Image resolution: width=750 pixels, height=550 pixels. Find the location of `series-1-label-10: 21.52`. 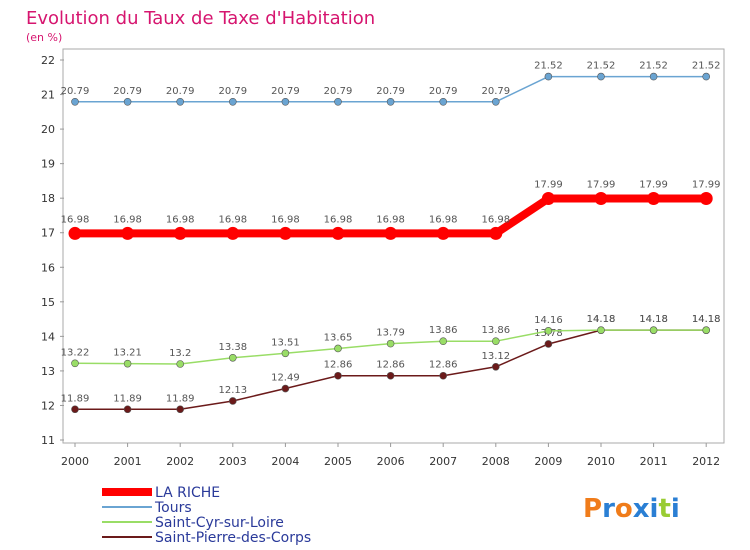

series-1-label-10: 21.52 is located at coordinates (601, 66).